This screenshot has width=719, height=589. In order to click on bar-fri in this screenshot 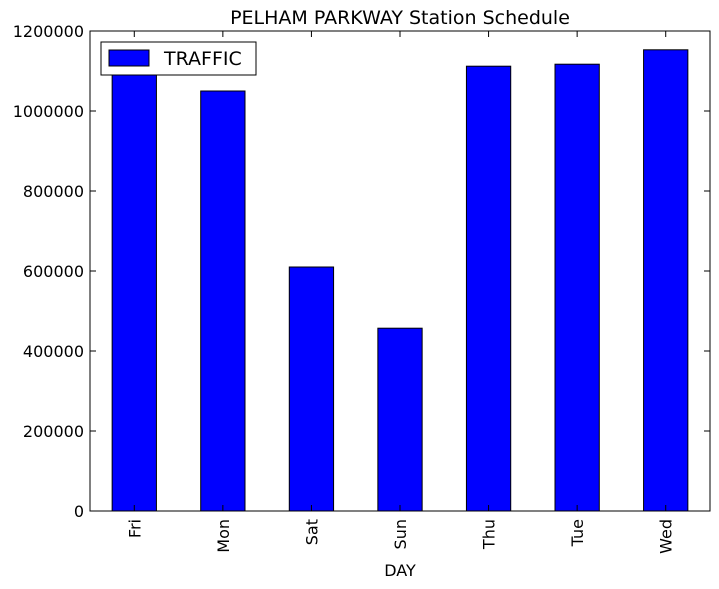, I will do `click(134, 293)`.